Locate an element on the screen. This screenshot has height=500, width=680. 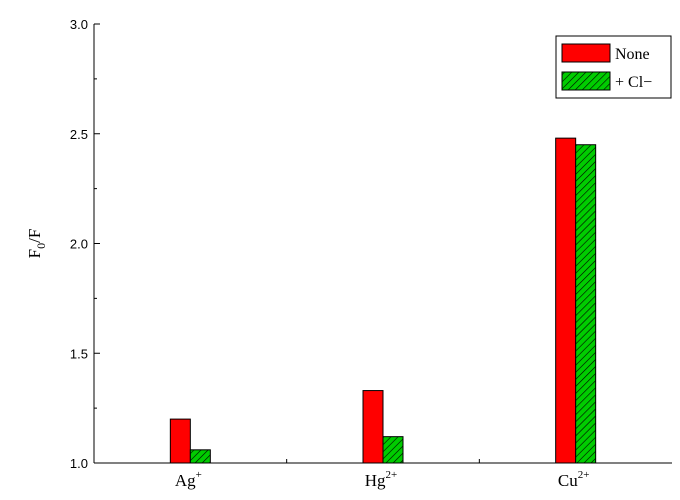
x-tick-label: Ag+ is located at coordinates (188, 479).